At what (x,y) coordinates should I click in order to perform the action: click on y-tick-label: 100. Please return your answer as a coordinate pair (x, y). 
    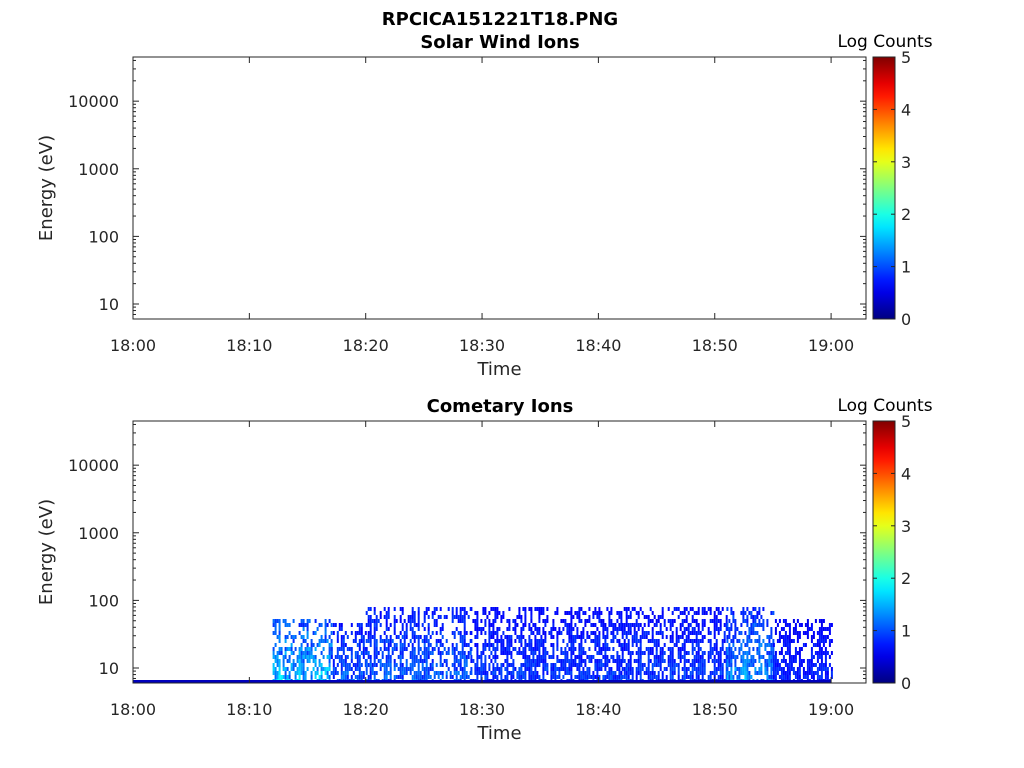
    Looking at the image, I should click on (103, 236).